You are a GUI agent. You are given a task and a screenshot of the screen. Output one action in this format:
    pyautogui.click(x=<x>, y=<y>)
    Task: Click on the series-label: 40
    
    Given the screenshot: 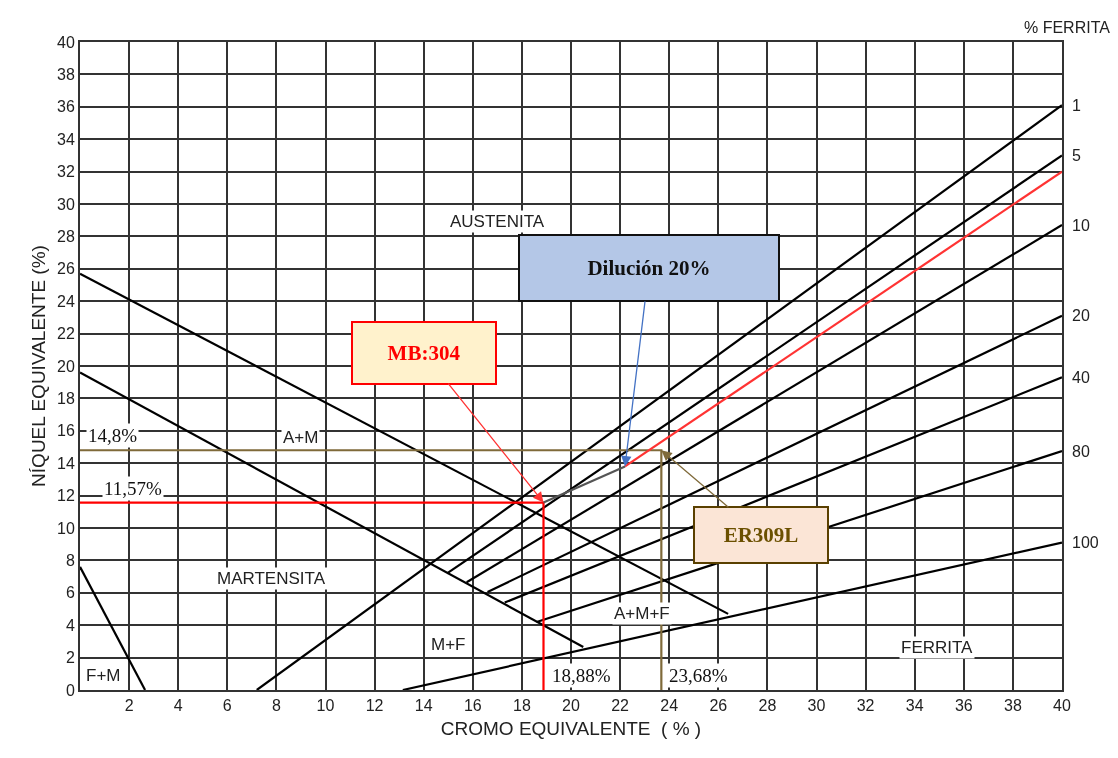 What is the action you would take?
    pyautogui.click(x=1081, y=377)
    